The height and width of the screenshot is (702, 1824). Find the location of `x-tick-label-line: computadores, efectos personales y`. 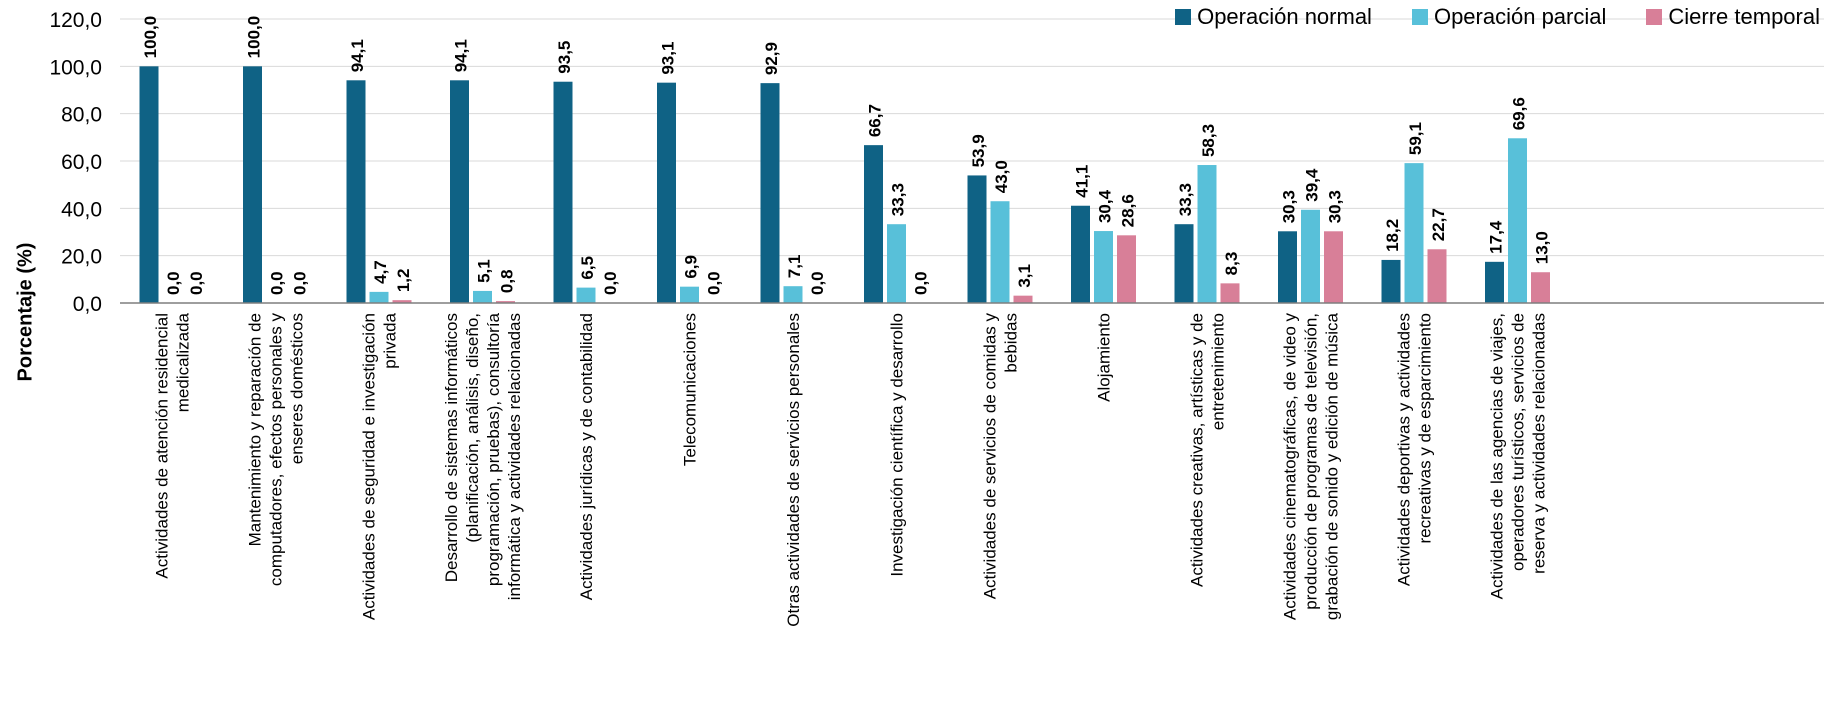

x-tick-label-line: computadores, efectos personales y is located at coordinates (276, 450).